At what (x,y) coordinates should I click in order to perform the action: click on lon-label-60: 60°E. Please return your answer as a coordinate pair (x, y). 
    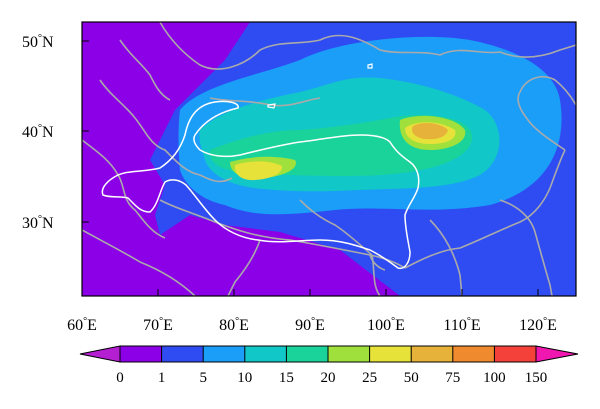
    Looking at the image, I should click on (82, 325).